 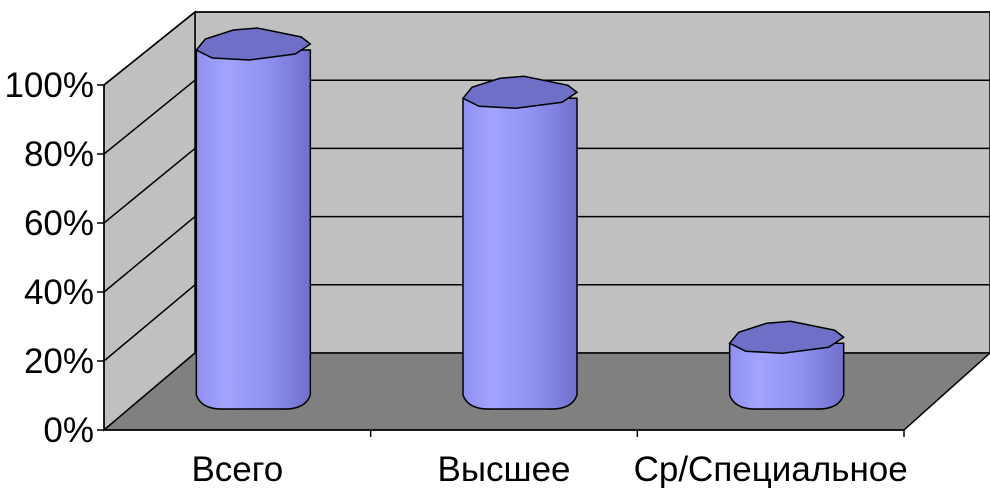 What do you see at coordinates (68, 430) in the screenshot?
I see `y-tick-label: 0%` at bounding box center [68, 430].